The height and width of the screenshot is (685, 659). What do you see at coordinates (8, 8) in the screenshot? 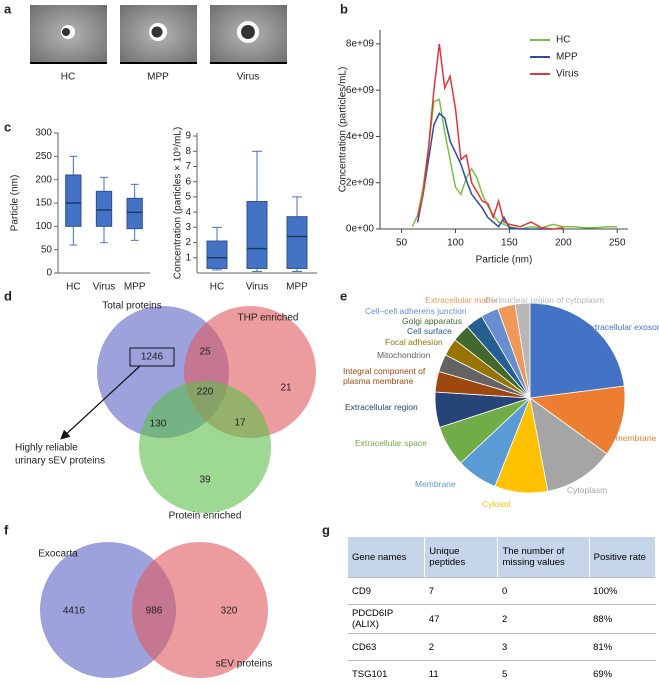
I see `panel-label: a` at bounding box center [8, 8].